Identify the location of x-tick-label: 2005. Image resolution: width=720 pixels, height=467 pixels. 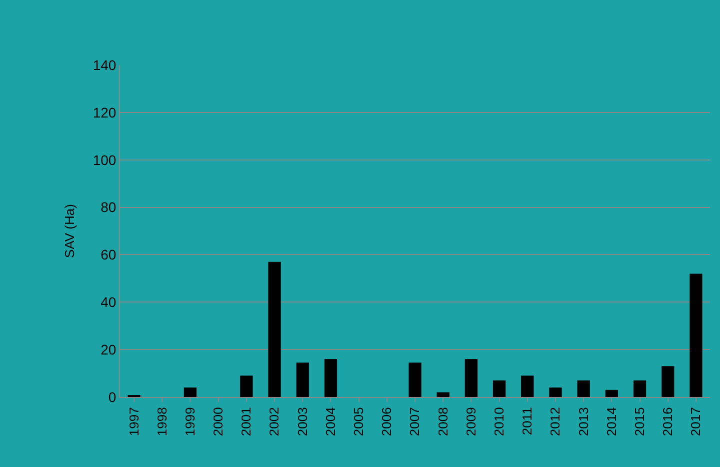
(358, 421).